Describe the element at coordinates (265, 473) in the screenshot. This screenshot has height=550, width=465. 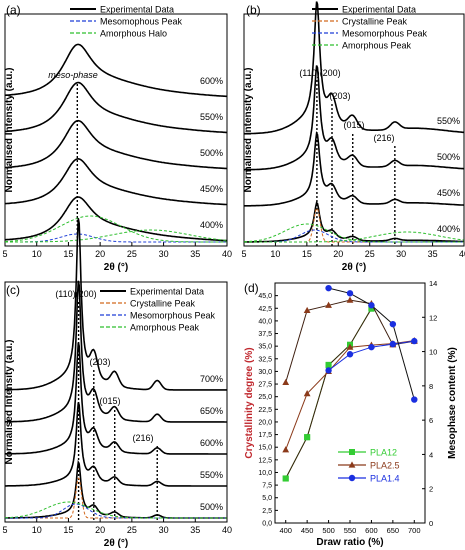
I see `y-tick-label-left: 10,0` at that location.